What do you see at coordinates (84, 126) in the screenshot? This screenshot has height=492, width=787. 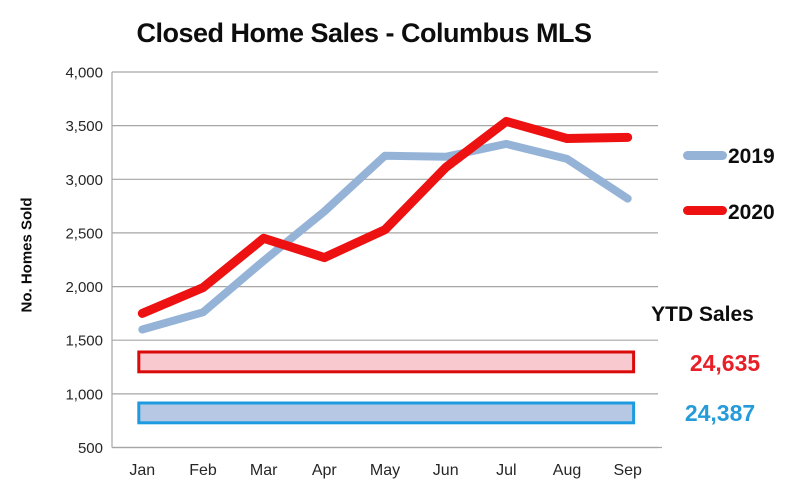 I see `y-tick-label: 3,500` at bounding box center [84, 126].